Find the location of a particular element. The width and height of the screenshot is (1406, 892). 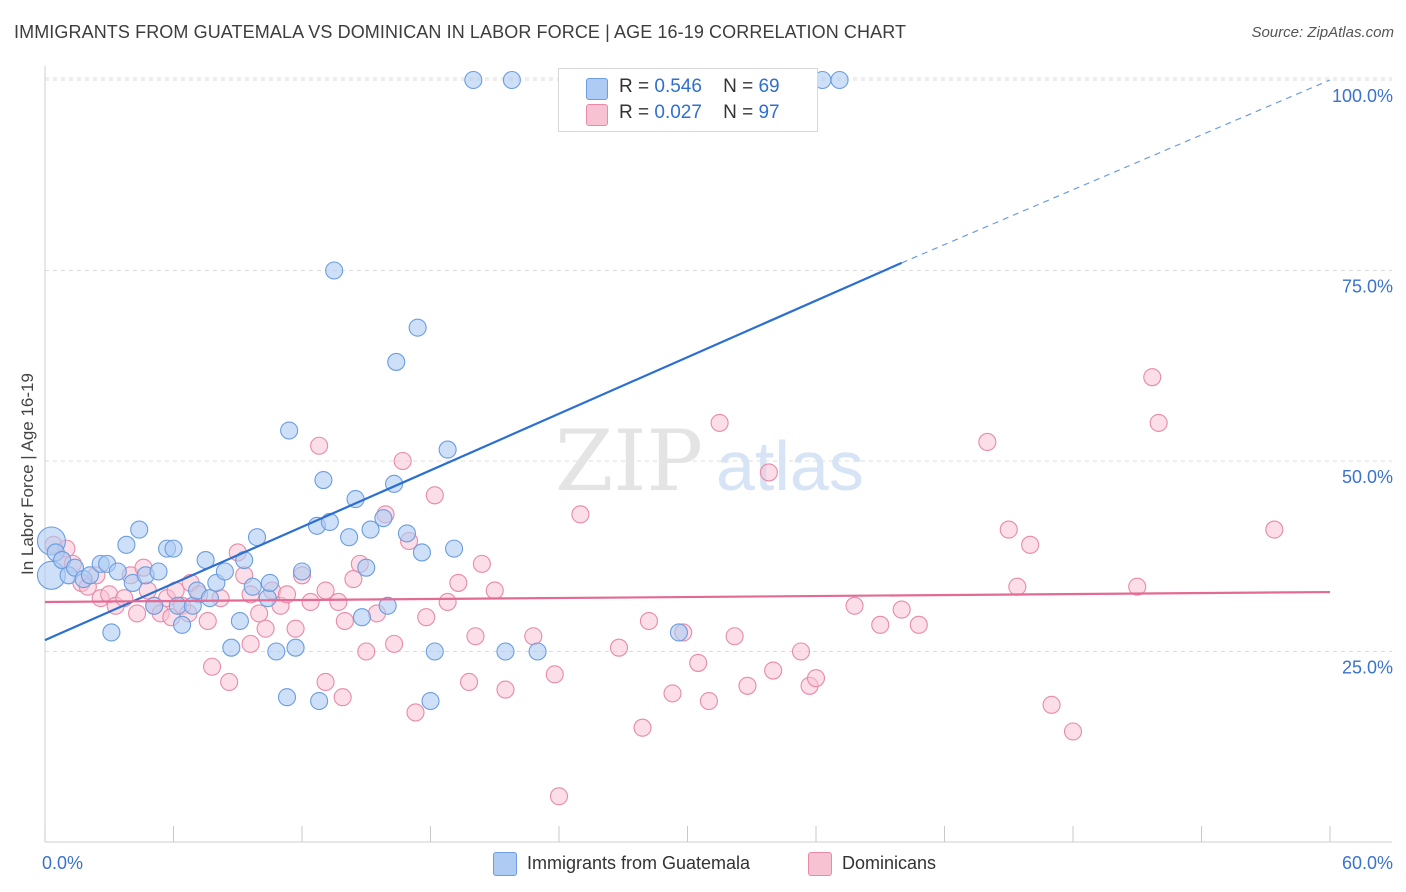

bottom-legend-swatch-dominicans is located at coordinates (820, 864).